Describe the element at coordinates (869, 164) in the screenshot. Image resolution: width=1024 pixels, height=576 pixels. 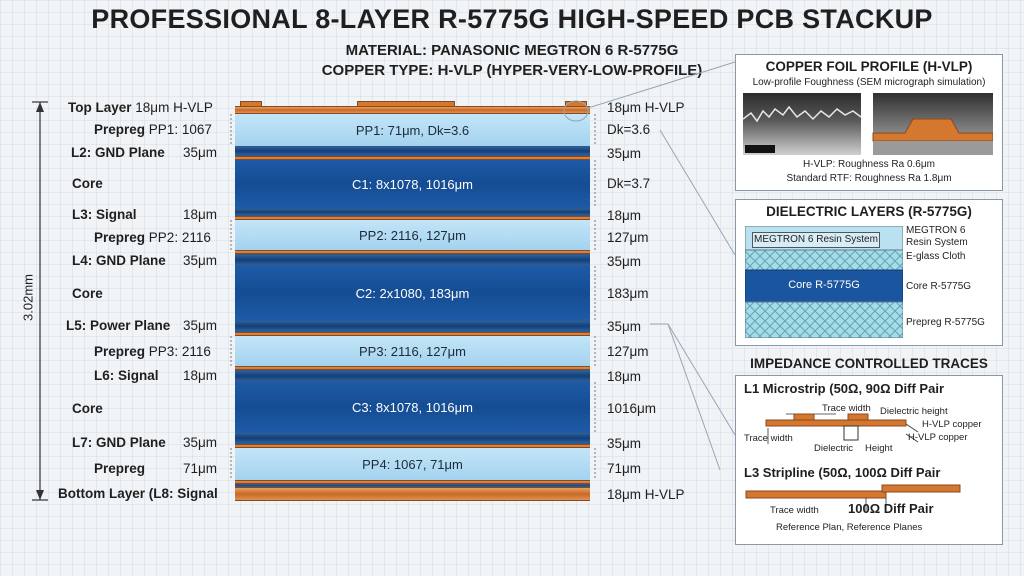
I see `hvlp-roughness: H-VLP: Roughness Ra 0.6μm` at that location.